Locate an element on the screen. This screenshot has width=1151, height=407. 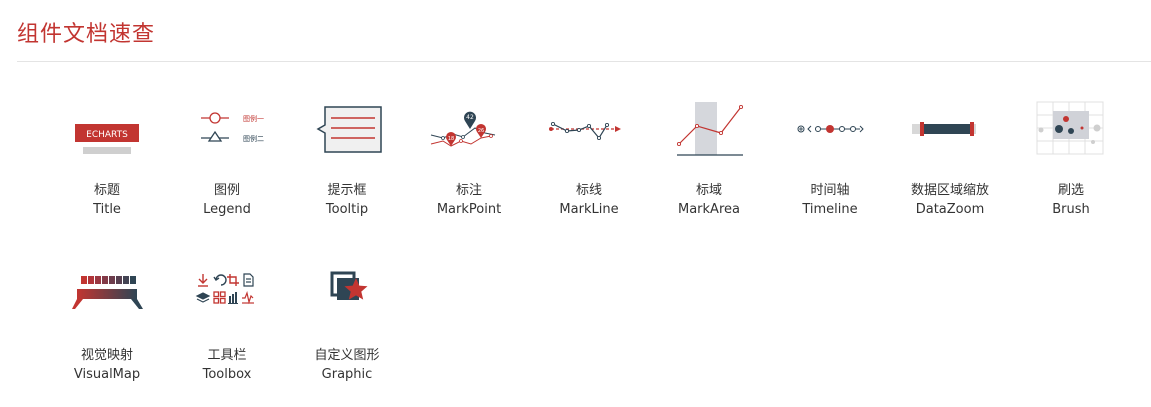
toolbox-icon is located at coordinates (227, 300).